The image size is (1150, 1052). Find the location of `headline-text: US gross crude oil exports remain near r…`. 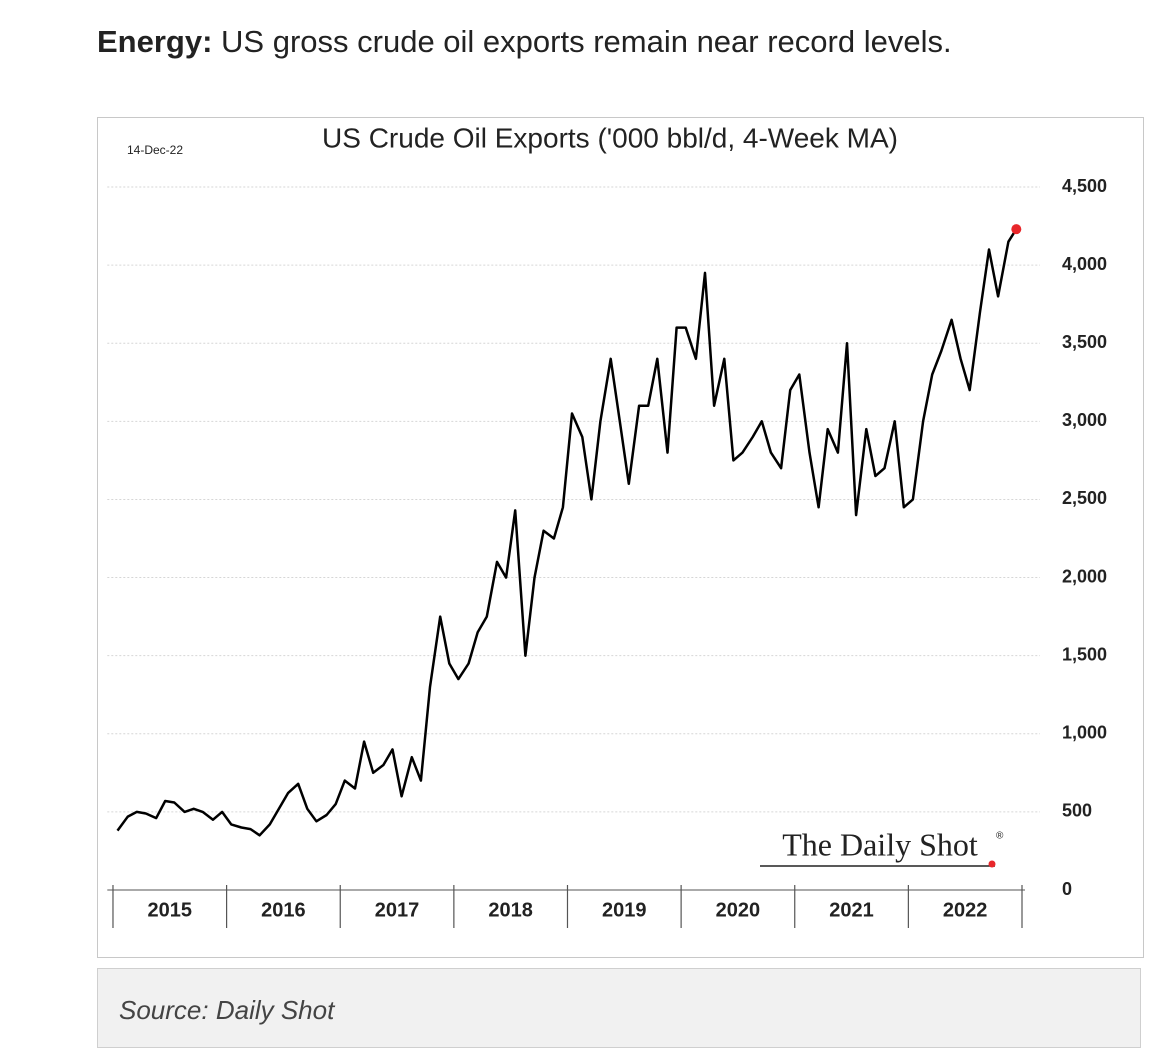

headline-text: US gross crude oil exports remain near r… is located at coordinates (586, 41).